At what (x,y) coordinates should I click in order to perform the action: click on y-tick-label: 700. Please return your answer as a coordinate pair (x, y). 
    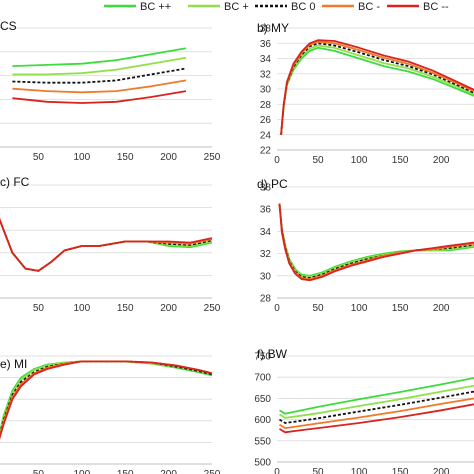
    Looking at the image, I should click on (262, 378).